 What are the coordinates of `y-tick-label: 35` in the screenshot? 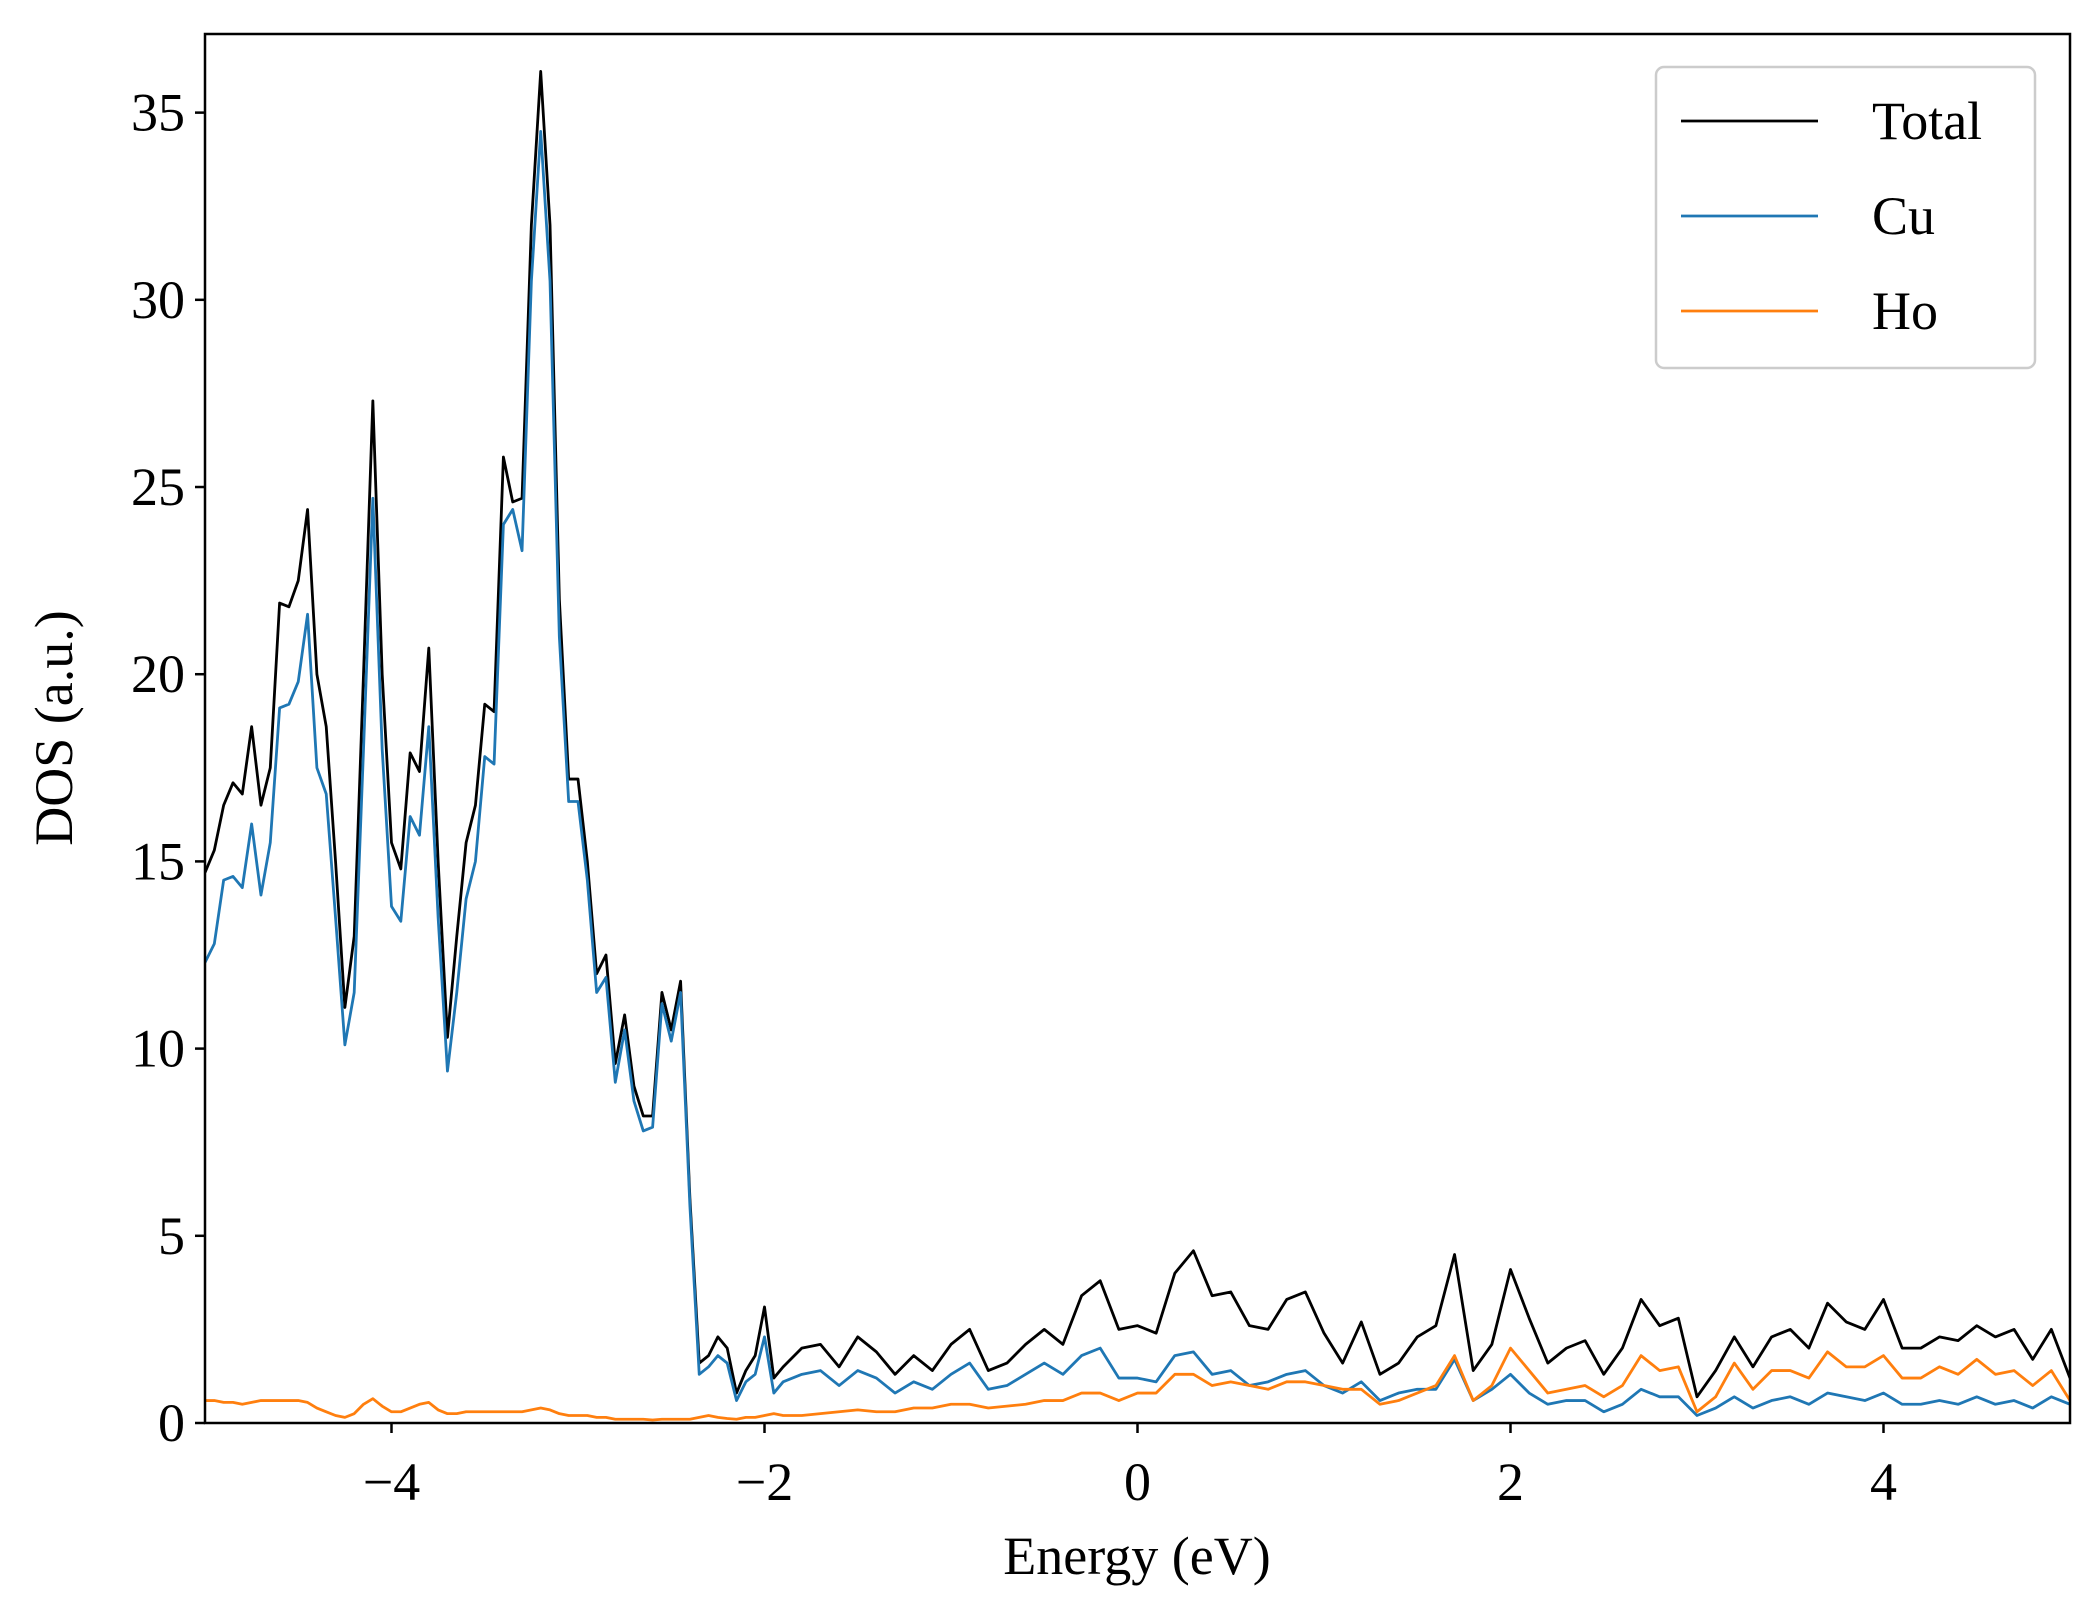 It's located at (158, 113).